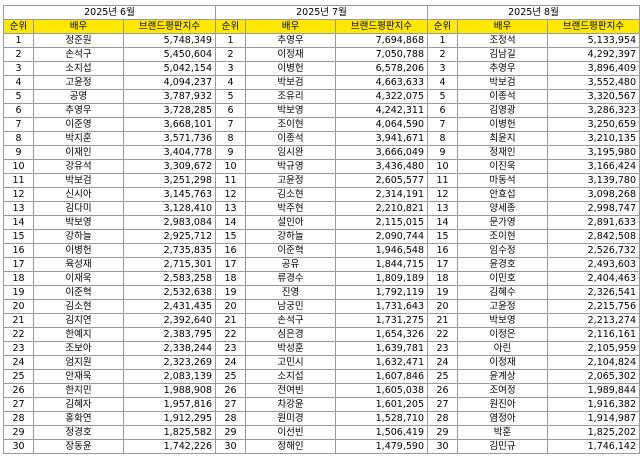 The width and height of the screenshot is (640, 456). Describe the element at coordinates (502, 348) in the screenshot. I see `name-cell: 아린` at that location.